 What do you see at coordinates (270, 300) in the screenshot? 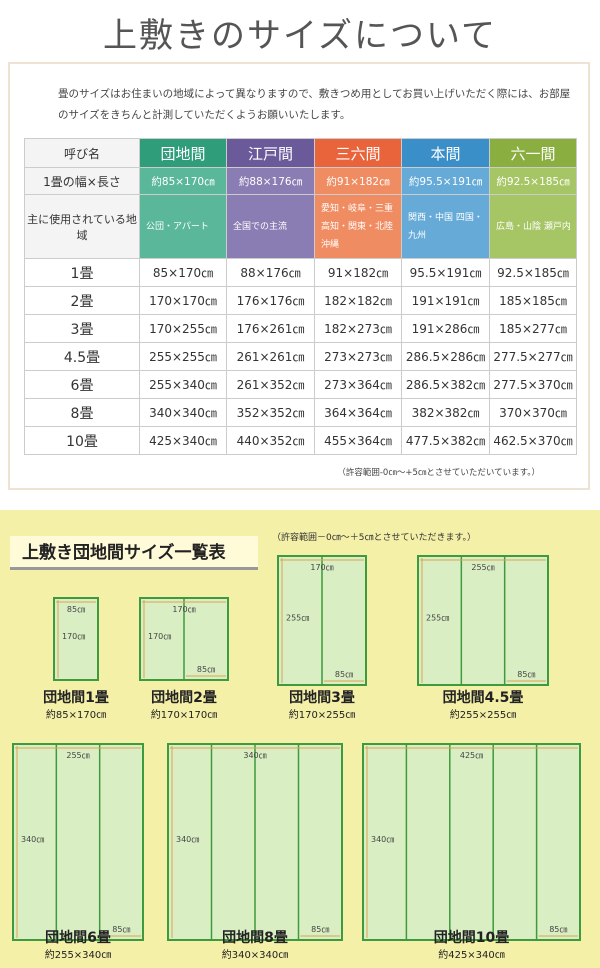
I see `table-cell: 176×176㎝` at bounding box center [270, 300].